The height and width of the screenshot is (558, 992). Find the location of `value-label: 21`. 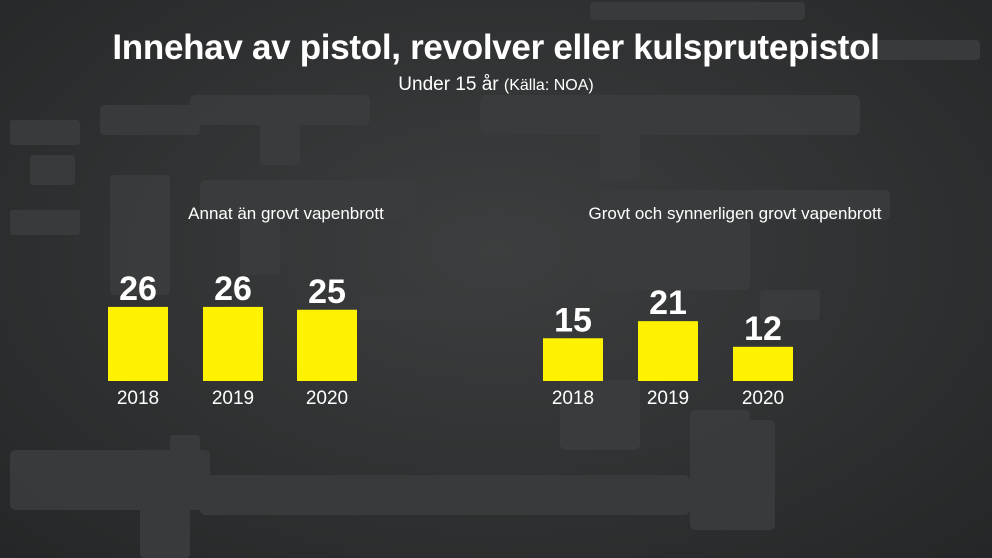

value-label: 21 is located at coordinates (668, 303).